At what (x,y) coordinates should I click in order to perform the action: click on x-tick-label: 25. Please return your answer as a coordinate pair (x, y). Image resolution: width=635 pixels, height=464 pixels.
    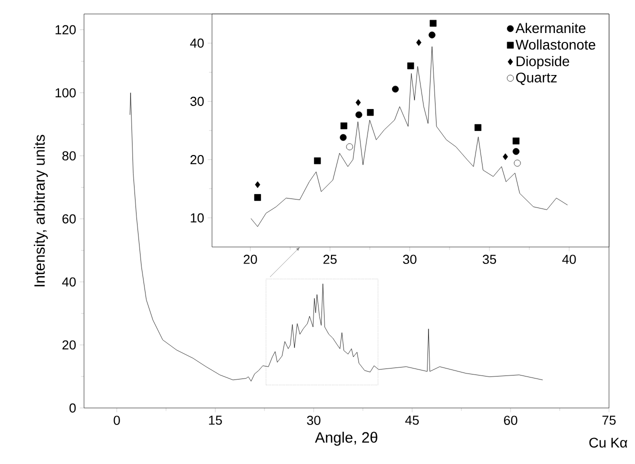
    Looking at the image, I should click on (330, 259).